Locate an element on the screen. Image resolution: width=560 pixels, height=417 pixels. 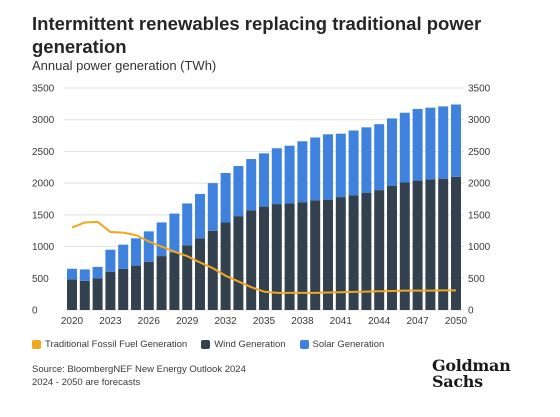
y-tick-label-left: 1000 is located at coordinates (43, 247).